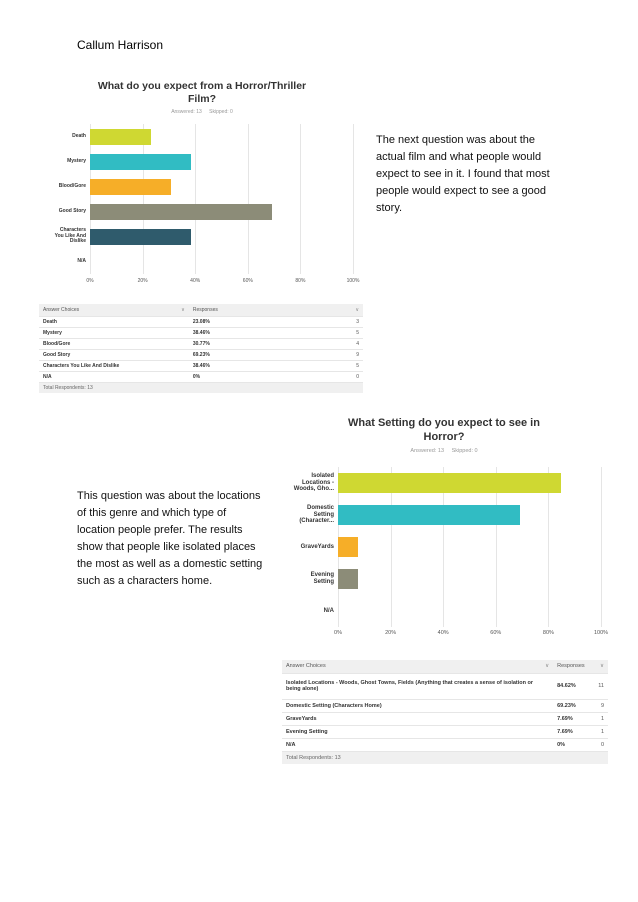 The height and width of the screenshot is (902, 638). Describe the element at coordinates (418, 745) in the screenshot. I see `answer-choice-cell: N/A` at that location.